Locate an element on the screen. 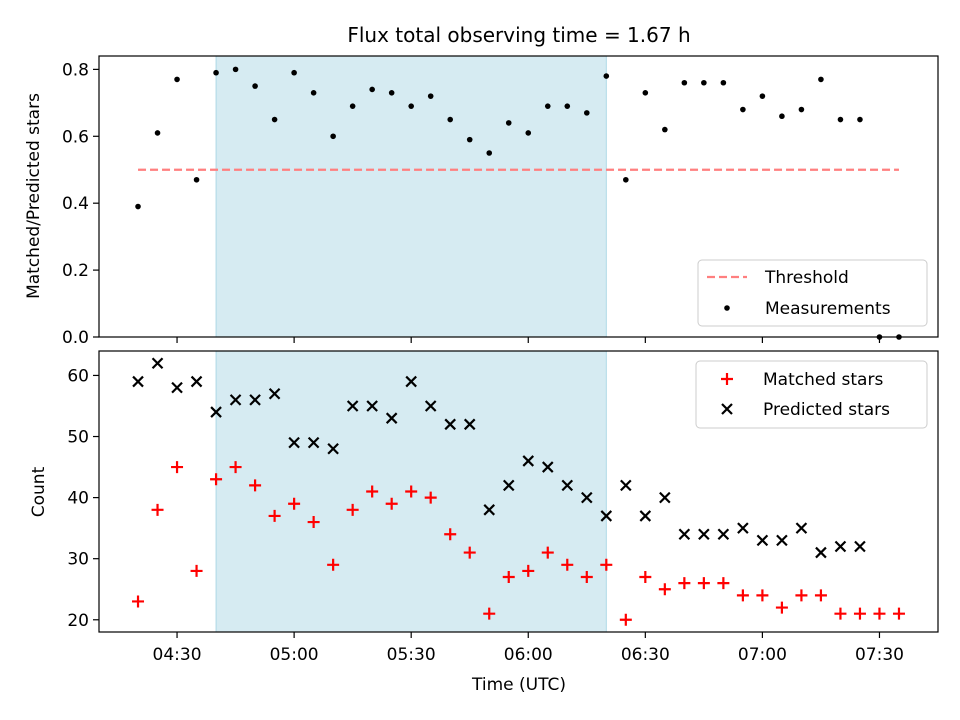 The width and height of the screenshot is (960, 720). figure-title: Flux total observing time = 1.67 h is located at coordinates (518, 35).